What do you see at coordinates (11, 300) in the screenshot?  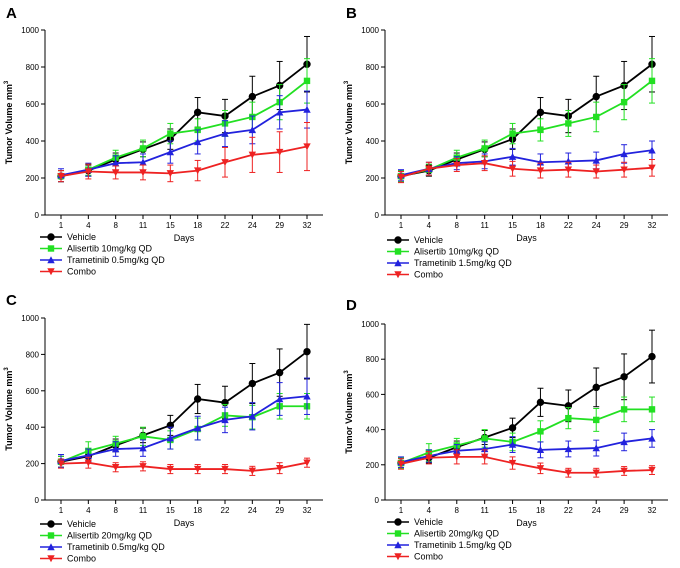 I see `panel-letter: C` at bounding box center [11, 300].